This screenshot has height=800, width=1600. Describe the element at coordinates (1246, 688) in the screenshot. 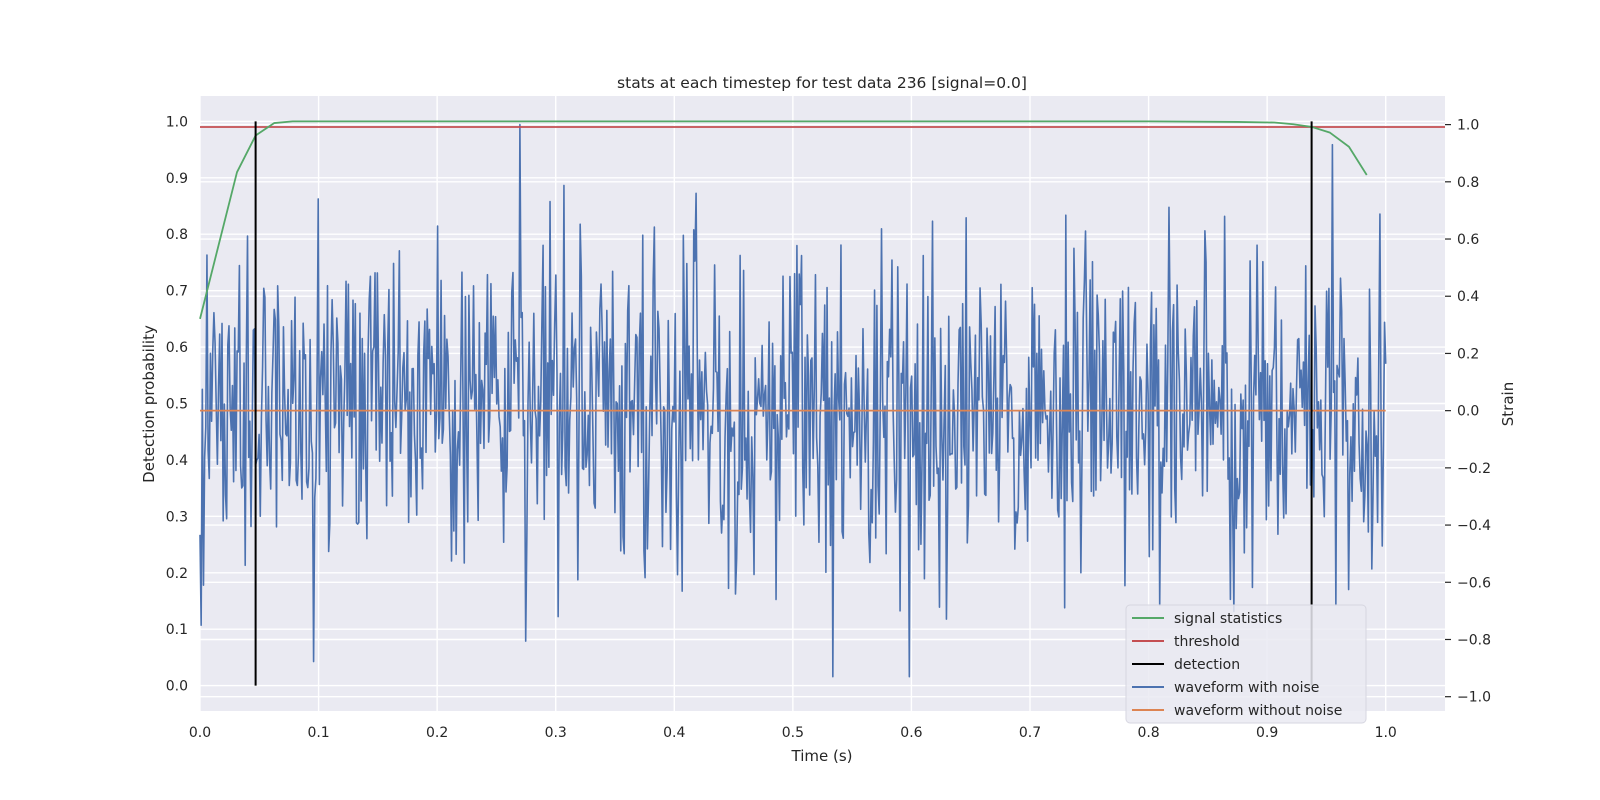

I see `legend-label: waveform with noise` at that location.